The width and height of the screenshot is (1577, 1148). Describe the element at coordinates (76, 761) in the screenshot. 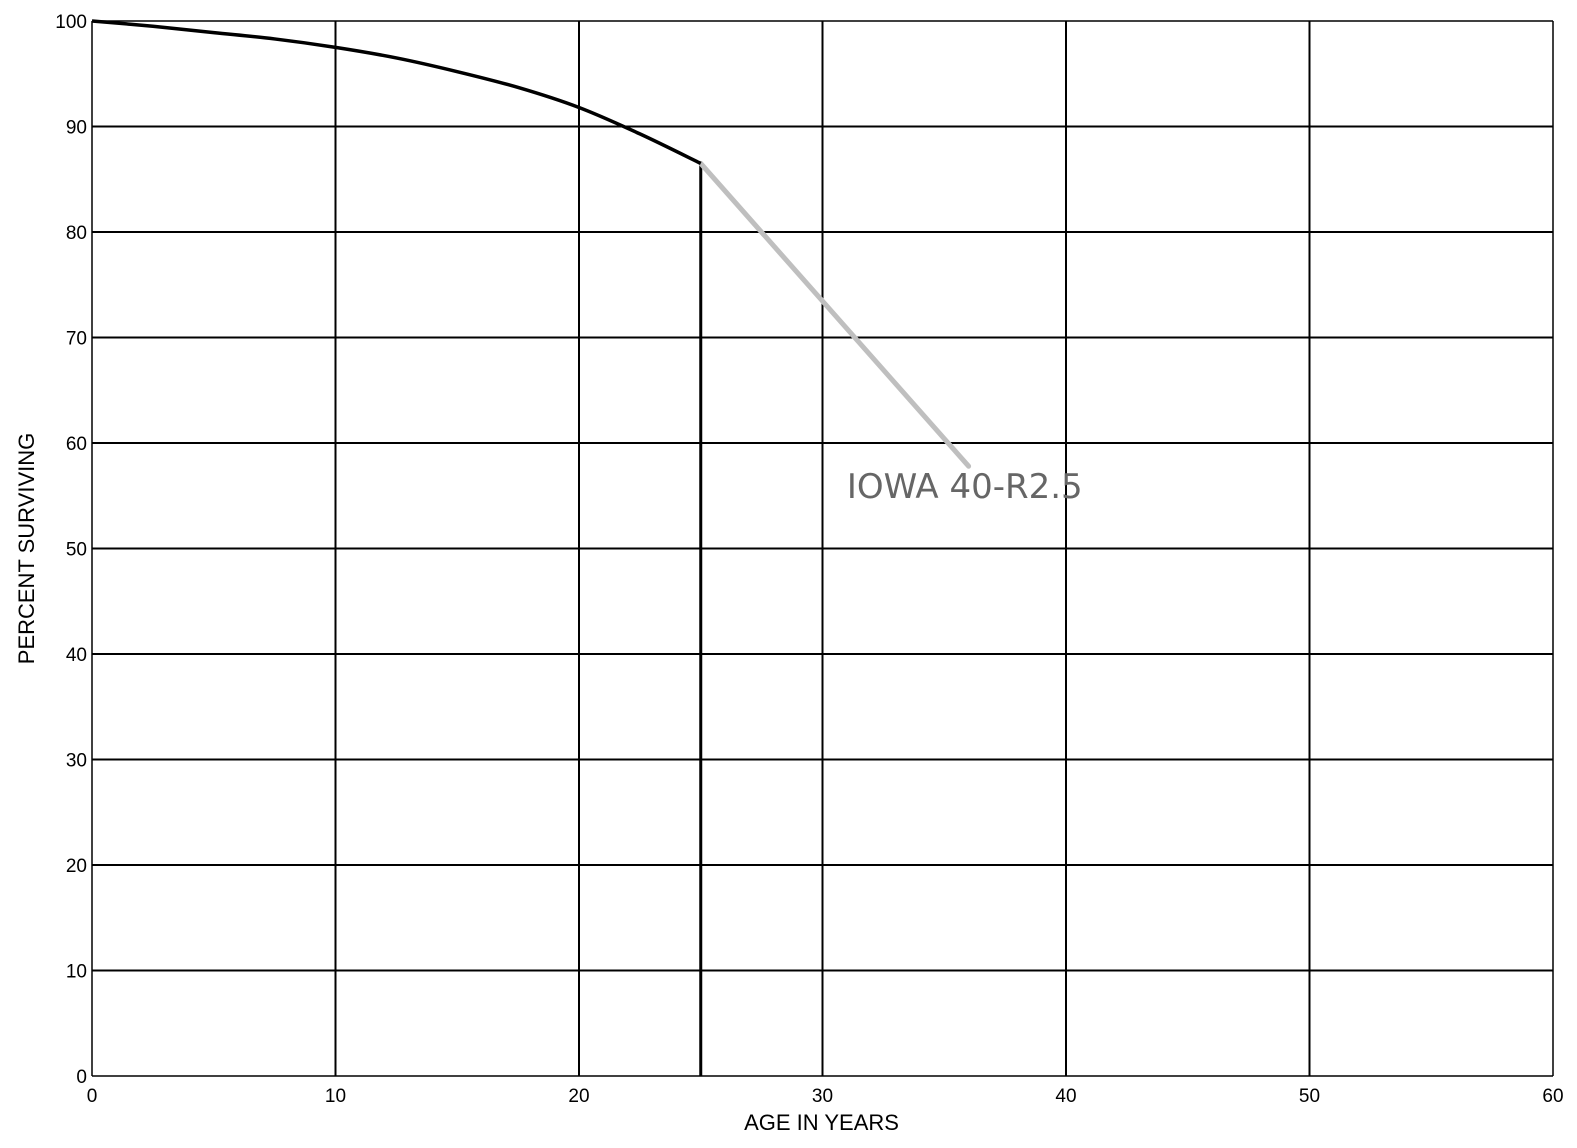

I see `y-tick-label: 30` at that location.